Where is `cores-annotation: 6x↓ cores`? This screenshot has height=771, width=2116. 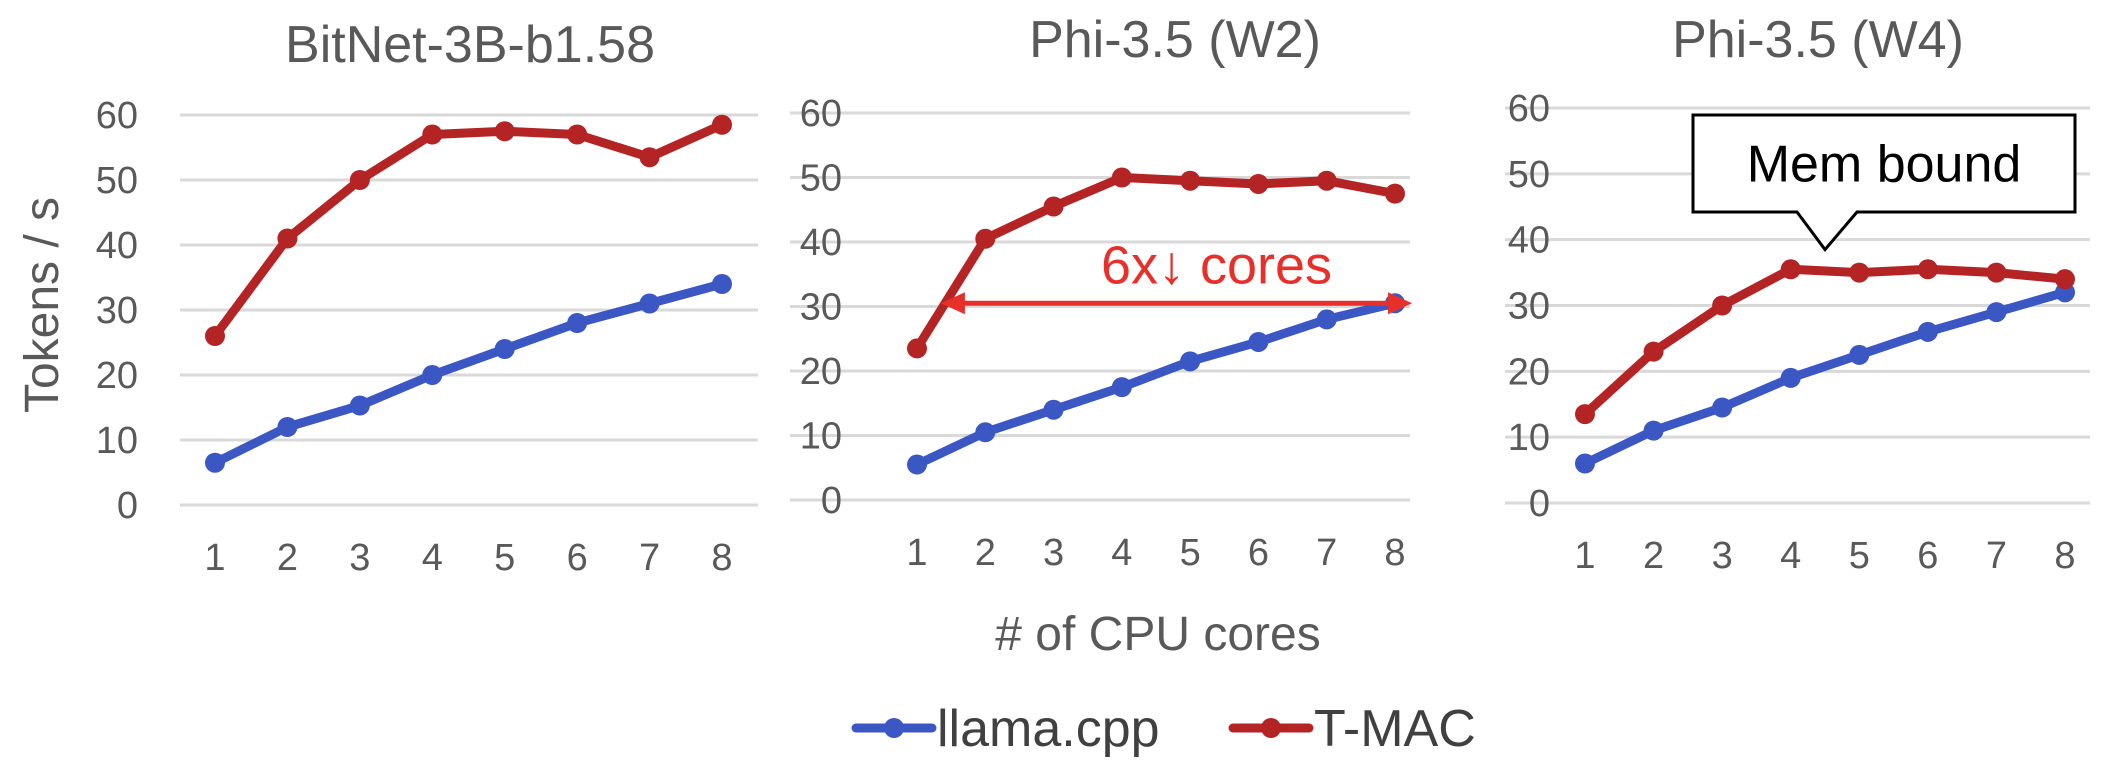 cores-annotation: 6x↓ cores is located at coordinates (1176, 275).